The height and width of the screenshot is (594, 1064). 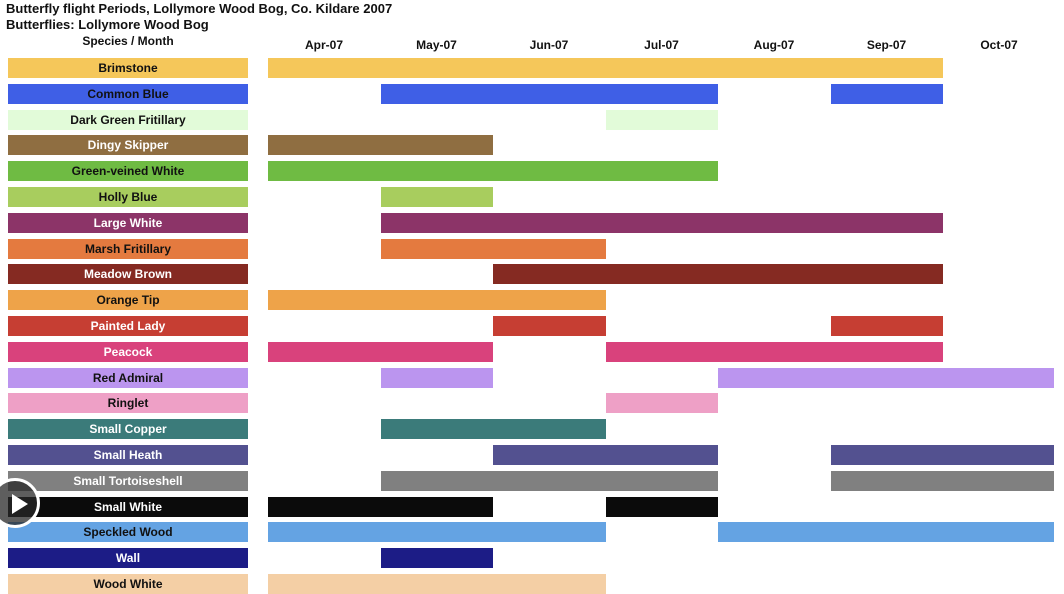 I want to click on play-icon, so click(x=20, y=504).